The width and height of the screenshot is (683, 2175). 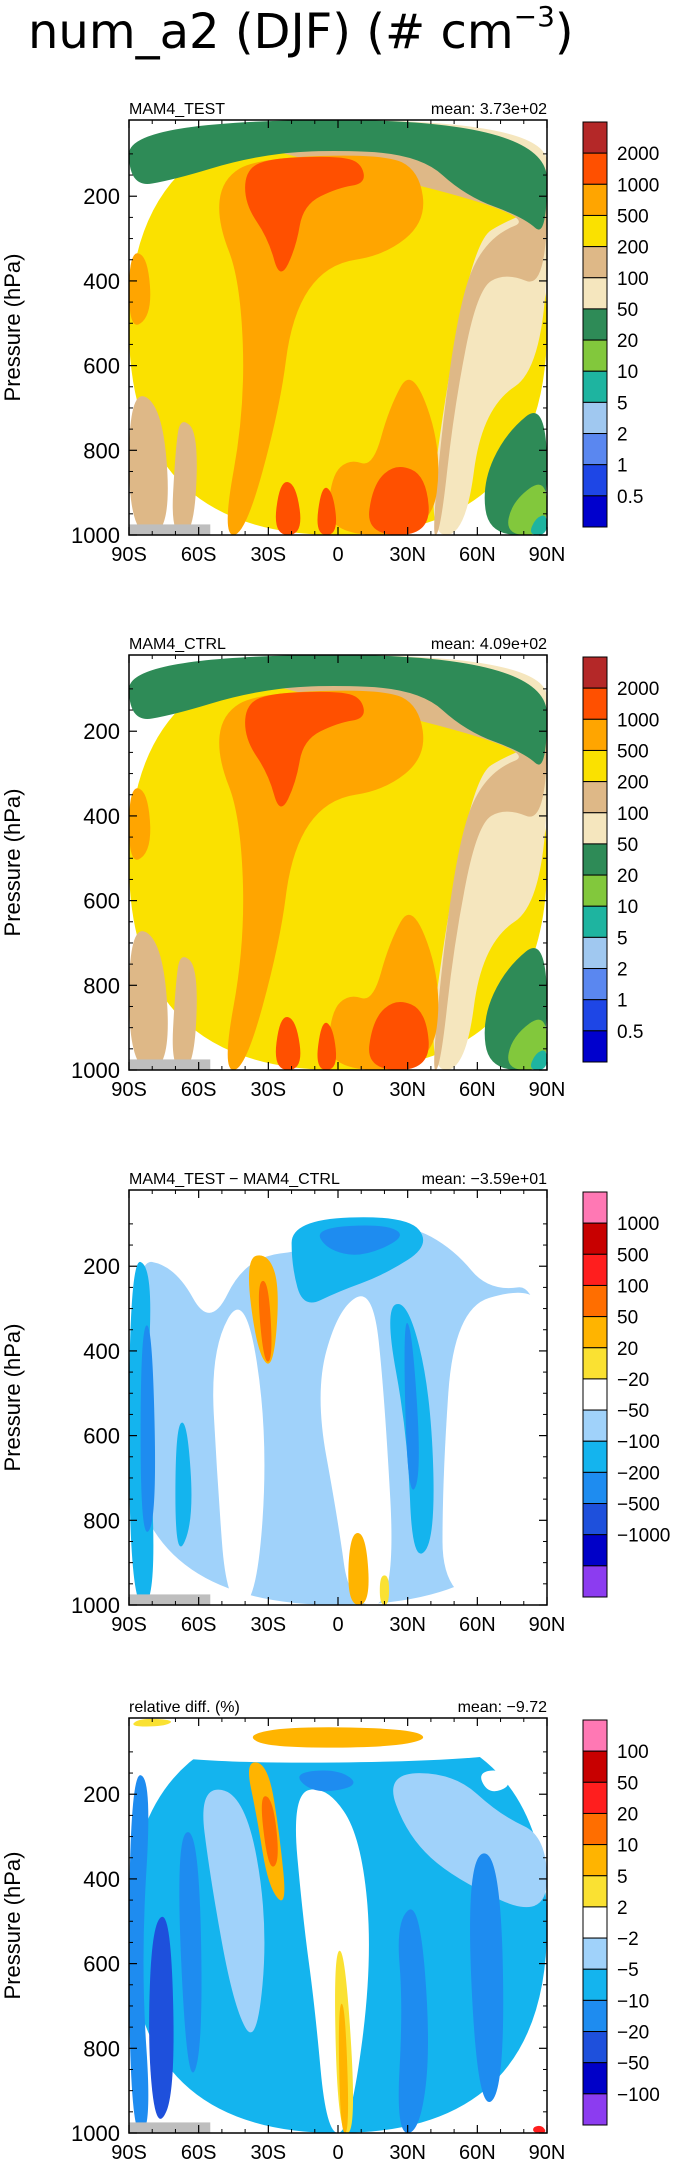 I want to click on y-tick-label: 400, so click(x=101, y=816).